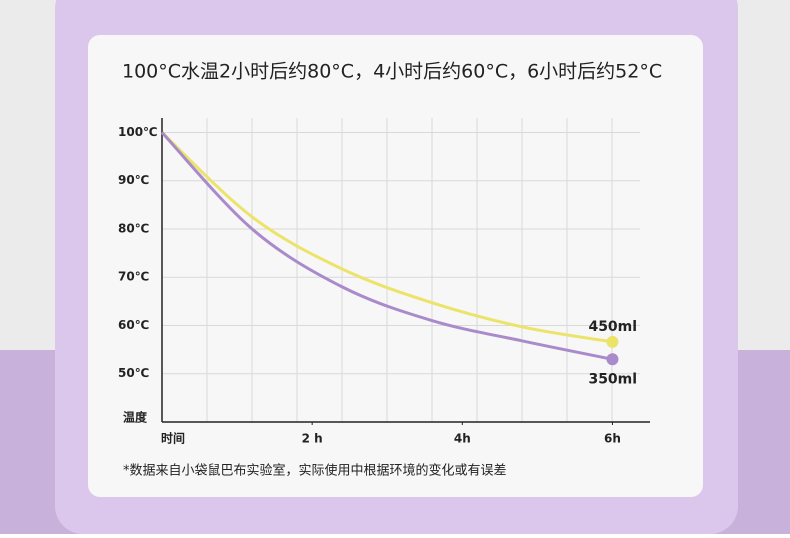  Describe the element at coordinates (315, 471) in the screenshot. I see `footnote: *数据来自小袋鼠巴布实验室，实际使用中根据环境的变化或有误差` at that location.